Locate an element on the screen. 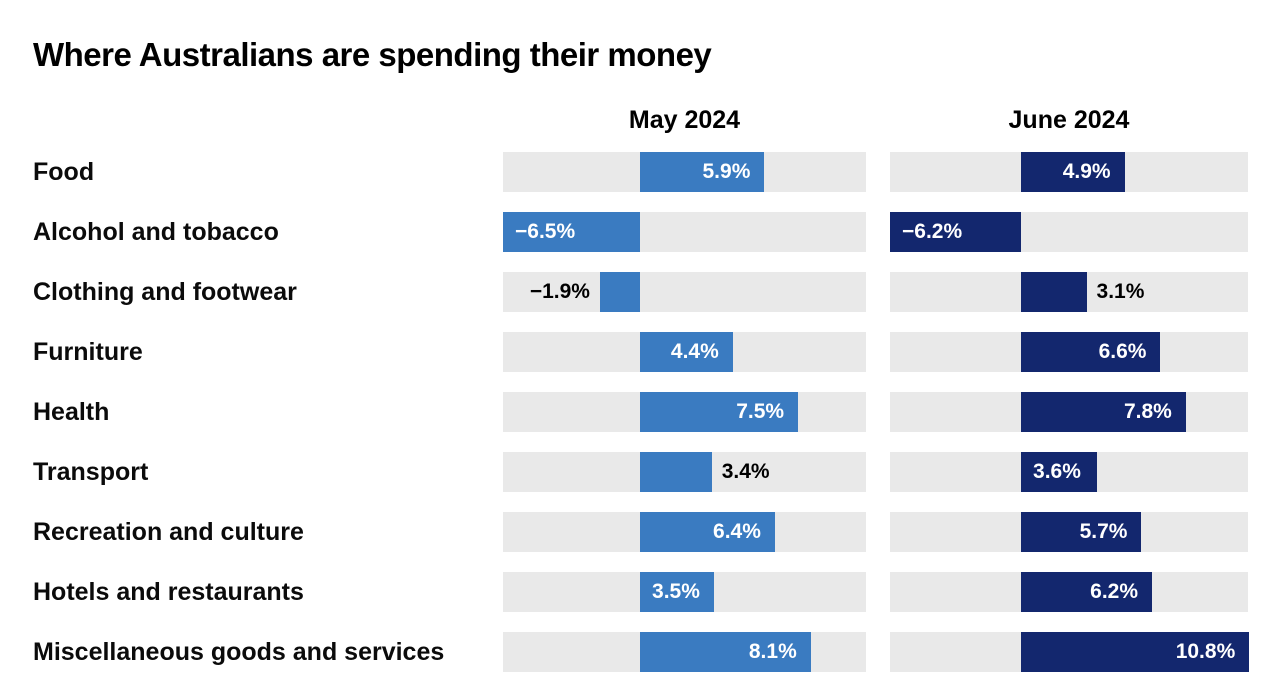 The image size is (1288, 700). bar-track-june: 4.9% is located at coordinates (1069, 172).